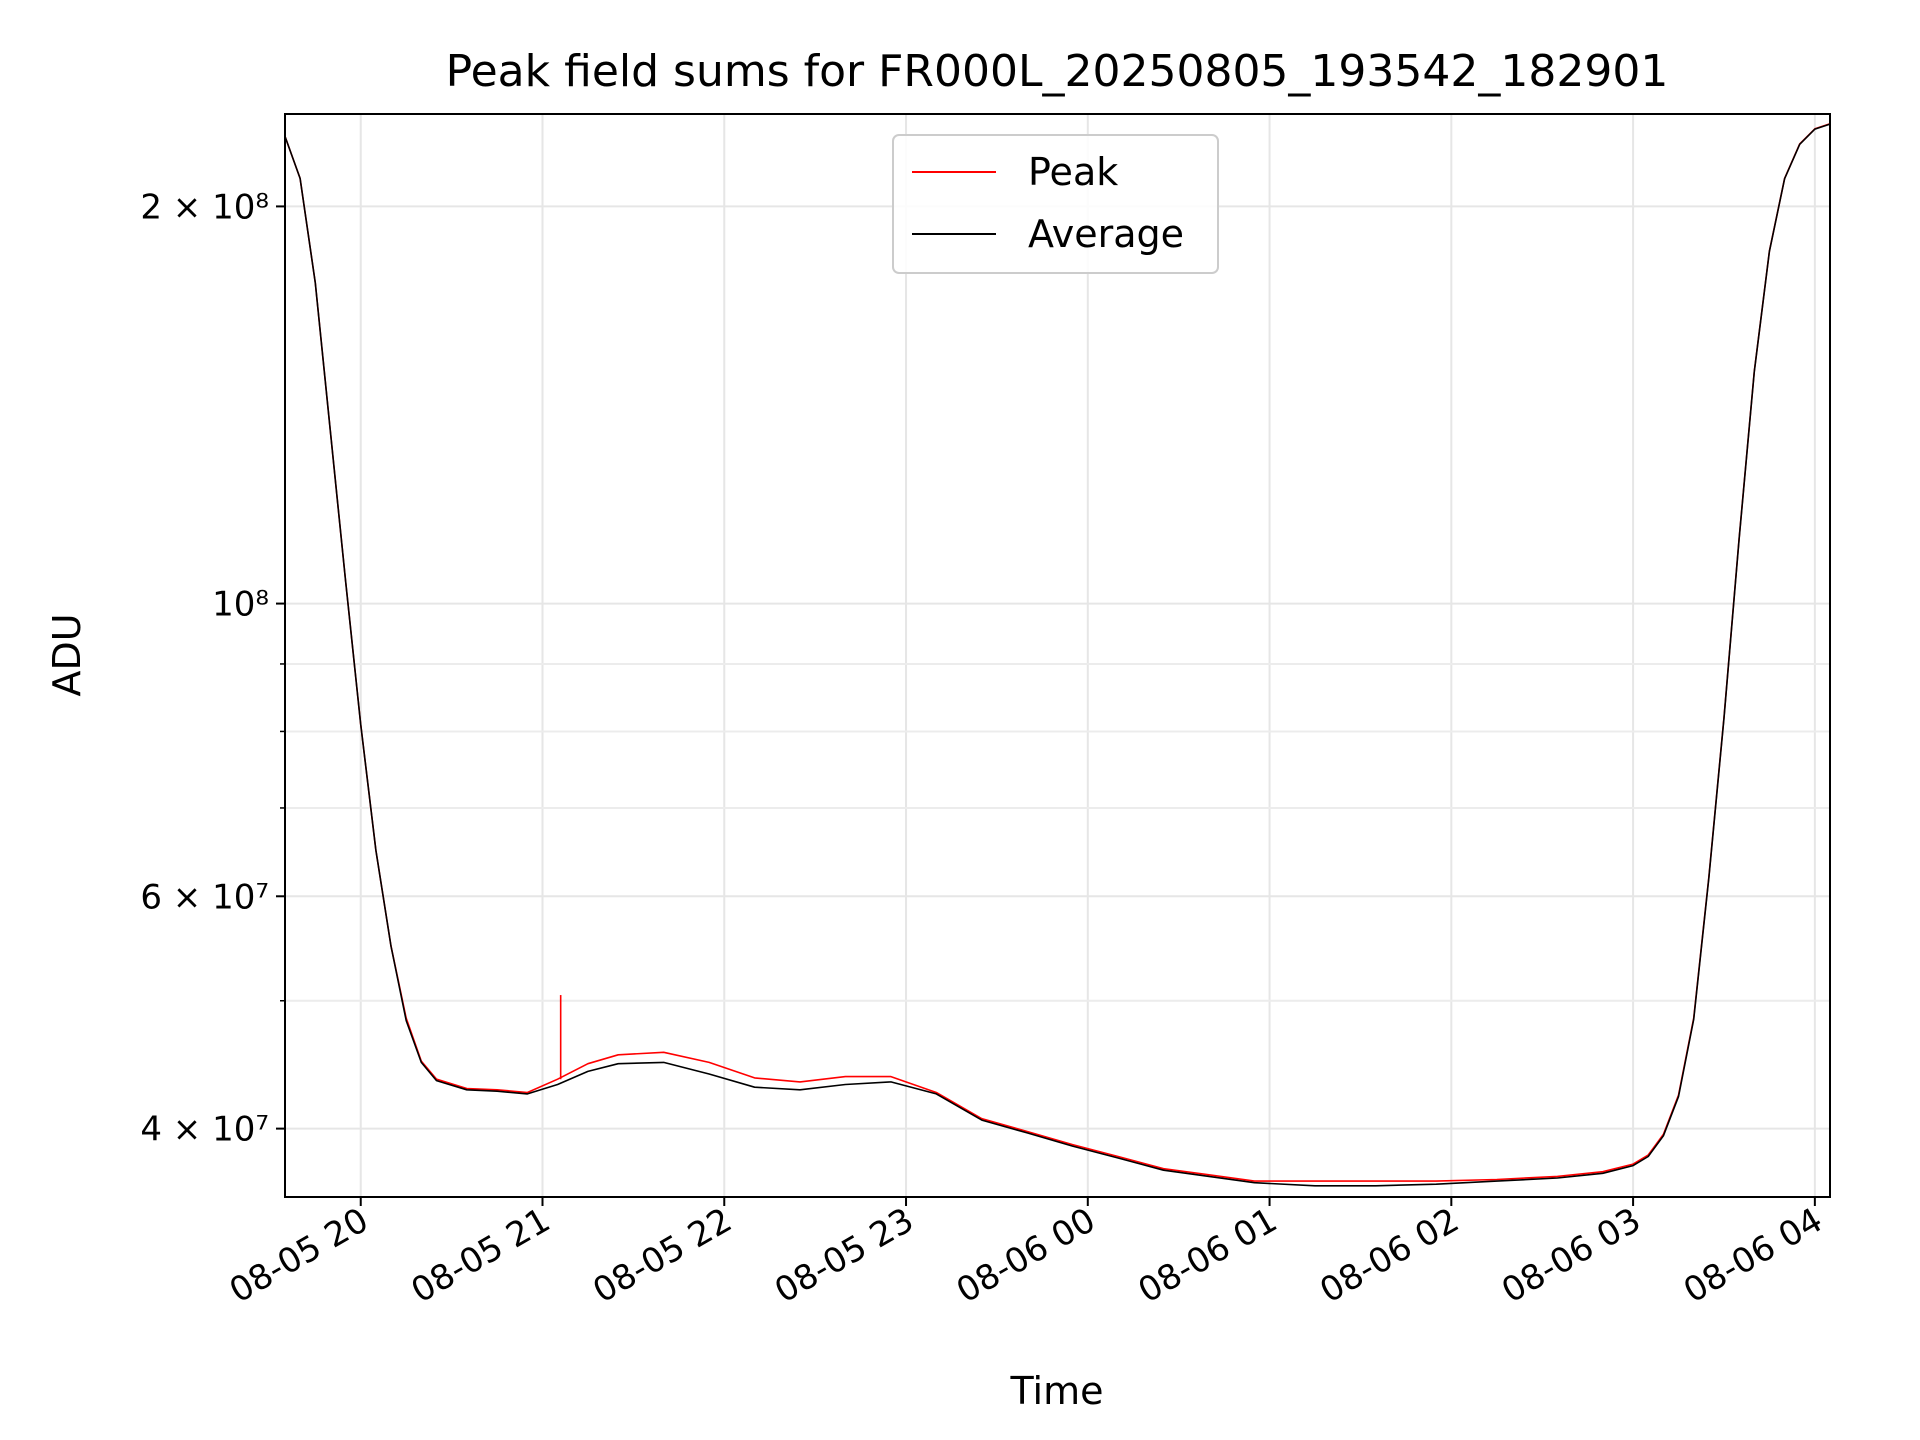  Describe the element at coordinates (1073, 172) in the screenshot. I see `legend-label-peak: Peak` at that location.